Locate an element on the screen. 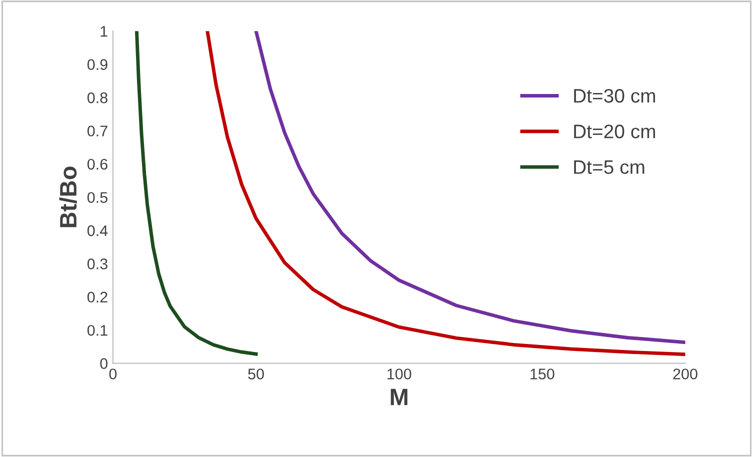  x-tick-label: 150 is located at coordinates (542, 374).